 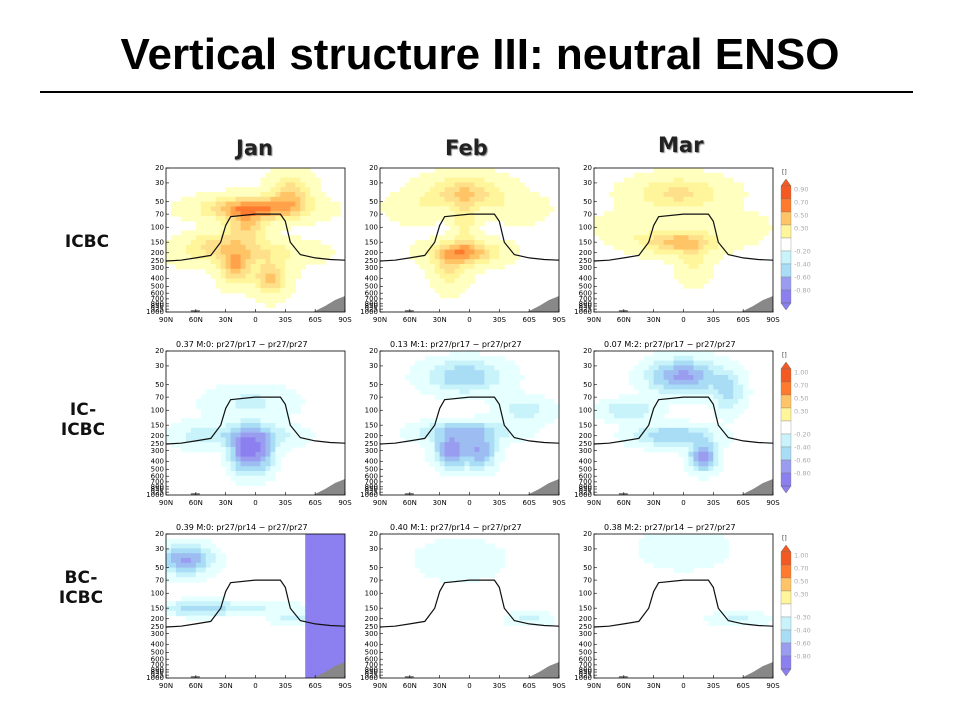 I want to click on colorbar-row-0: [] 0.90 0.70 0.50 0.30 -0.20 -0.40 -0.60 -0.80, so click(x=795, y=240).